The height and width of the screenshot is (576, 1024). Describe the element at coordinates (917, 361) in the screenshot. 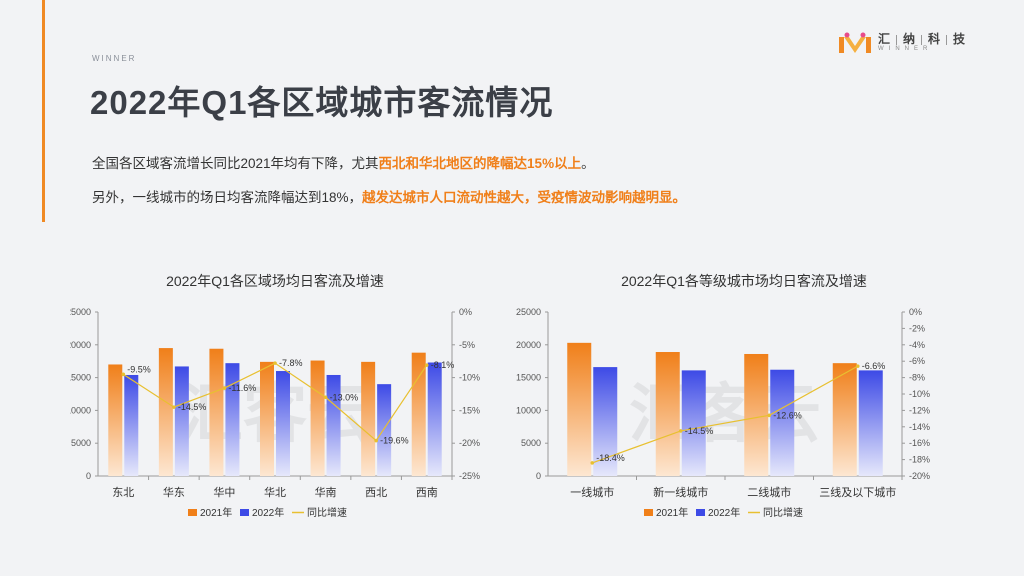

I see `y2-tick-label: -6%` at that location.